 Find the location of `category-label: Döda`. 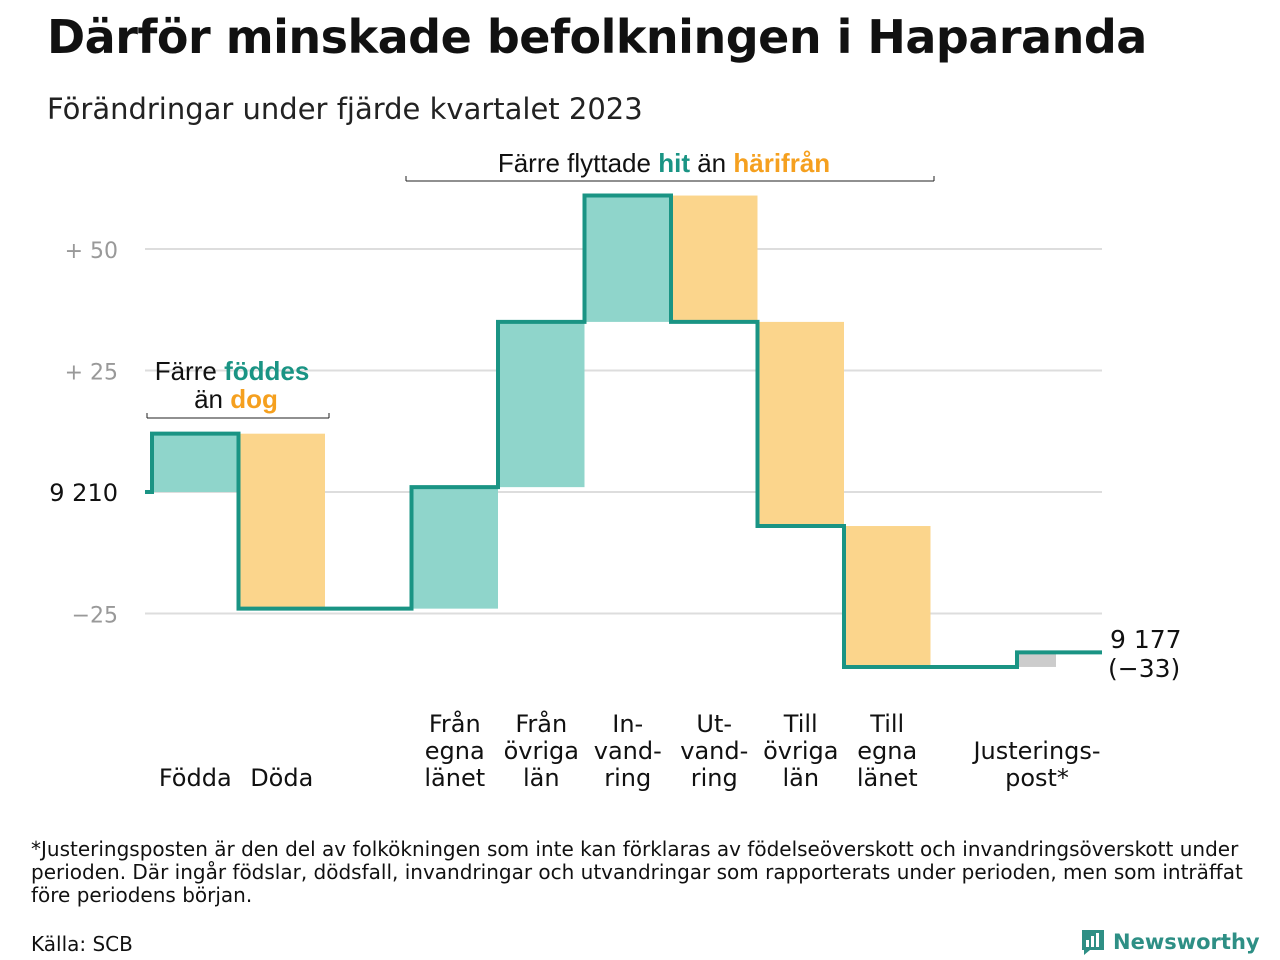

category-label: Döda is located at coordinates (281, 778).